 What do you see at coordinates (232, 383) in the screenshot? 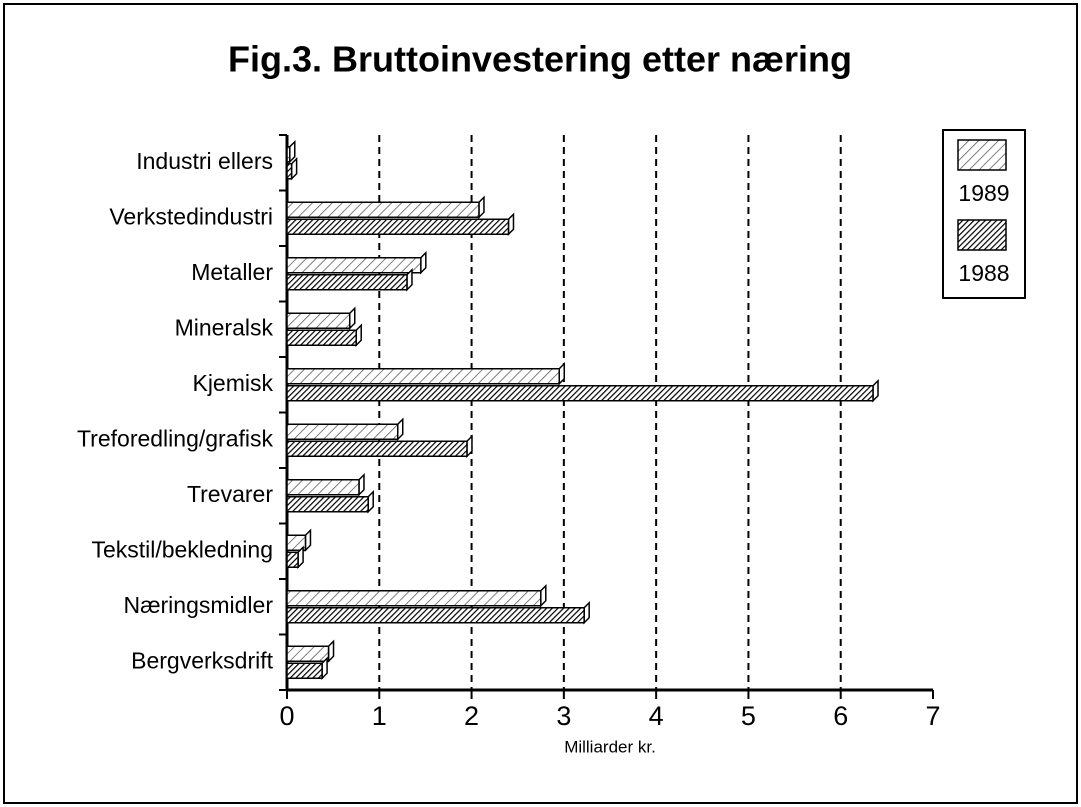
I see `y-tick-label: Kjemisk` at bounding box center [232, 383].